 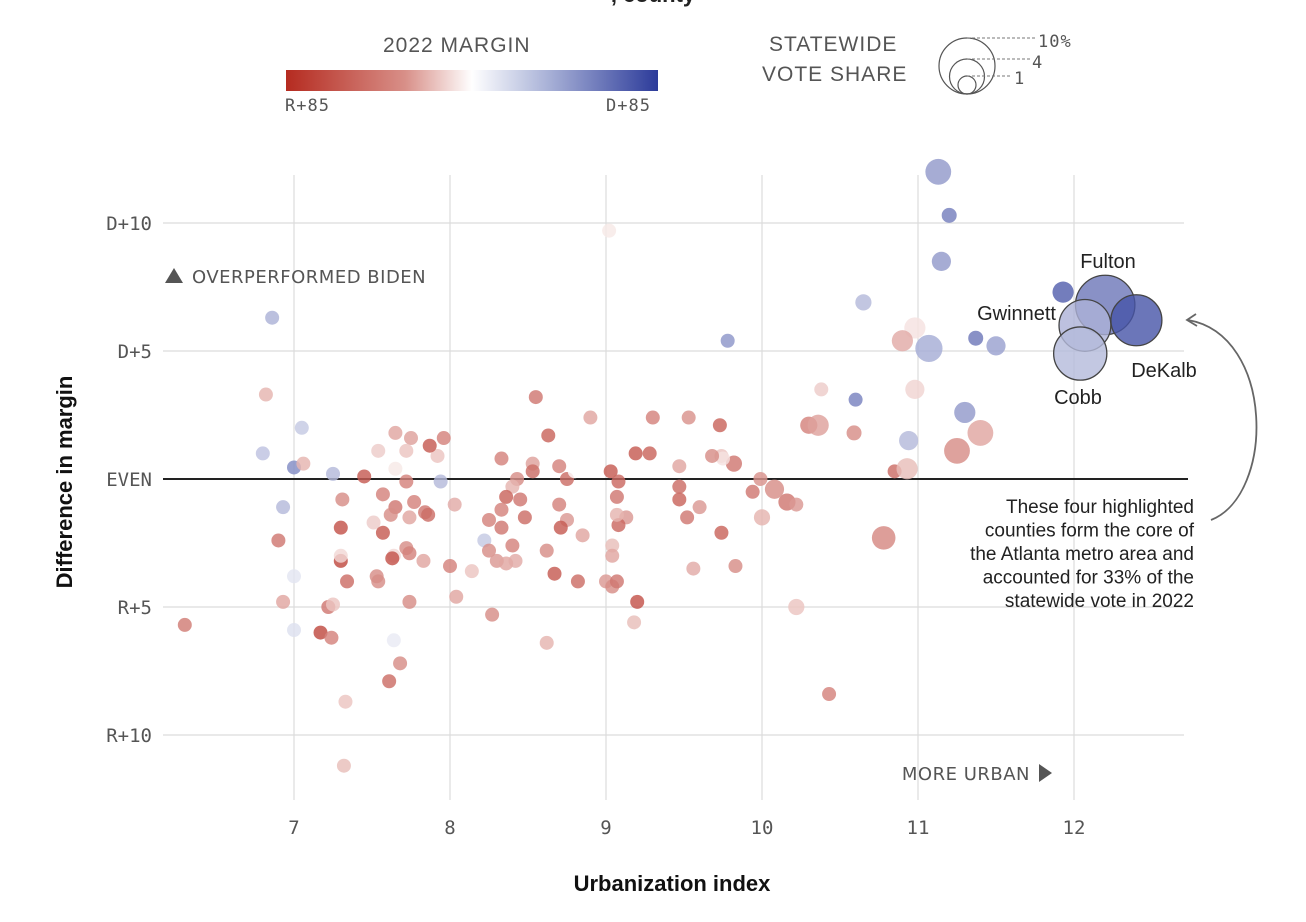 What do you see at coordinates (1136, 320) in the screenshot?
I see `highlighted-county-dekalb` at bounding box center [1136, 320].